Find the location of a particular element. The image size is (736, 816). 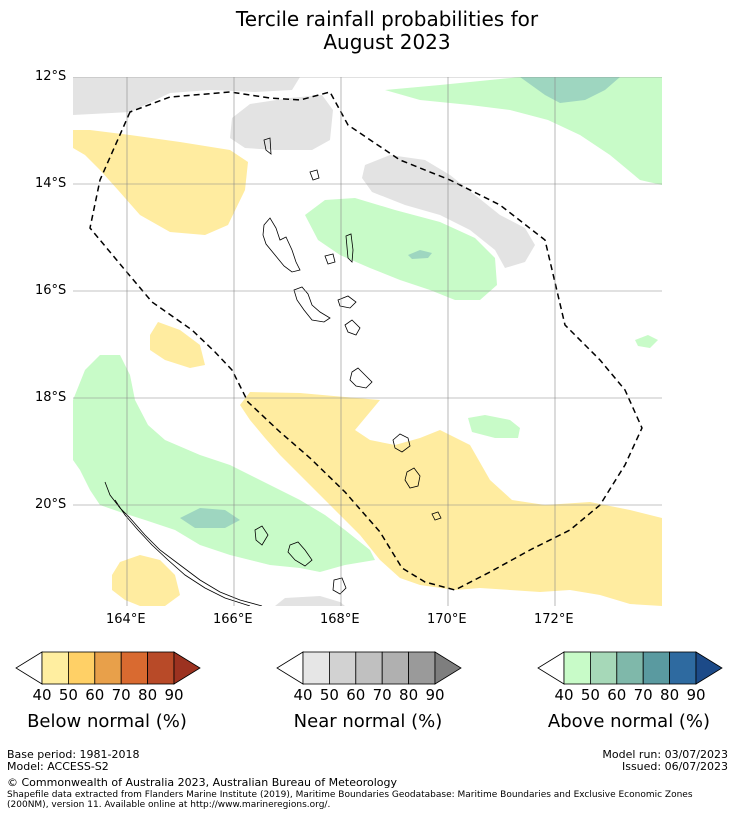

below-normal-colorbar is located at coordinates (108, 668).